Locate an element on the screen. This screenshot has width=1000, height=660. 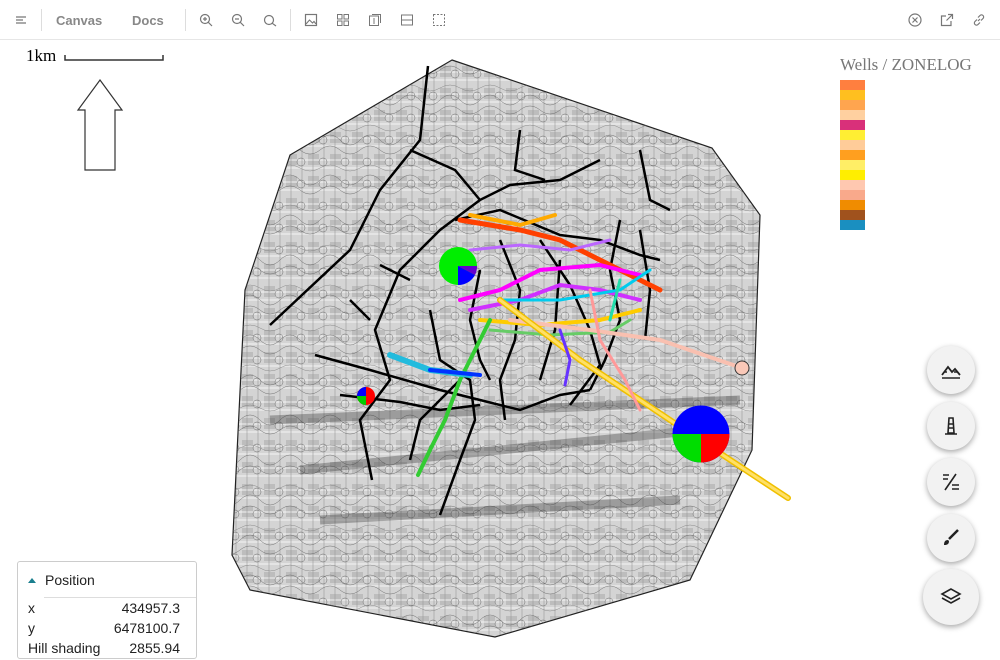
layers-button is located at coordinates (951, 597).